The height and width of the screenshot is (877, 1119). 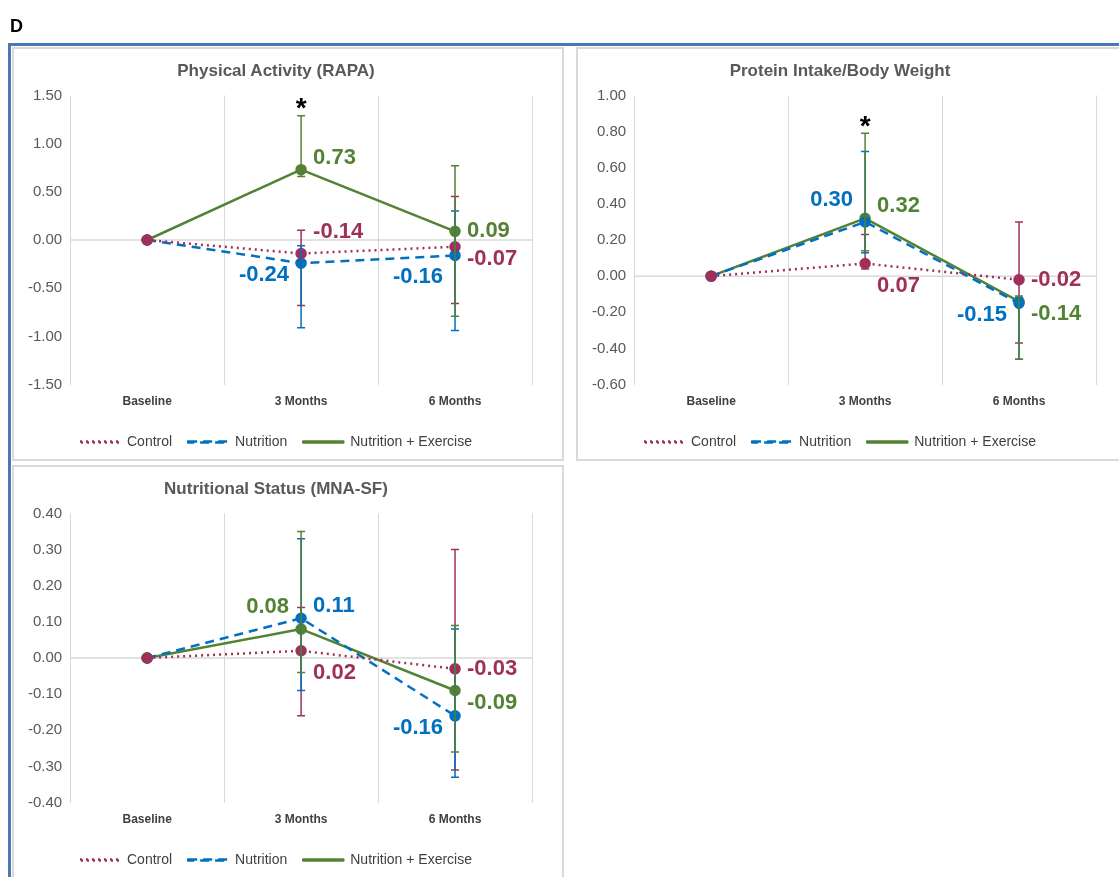 I want to click on data-label: 0.02, so click(x=334, y=671).